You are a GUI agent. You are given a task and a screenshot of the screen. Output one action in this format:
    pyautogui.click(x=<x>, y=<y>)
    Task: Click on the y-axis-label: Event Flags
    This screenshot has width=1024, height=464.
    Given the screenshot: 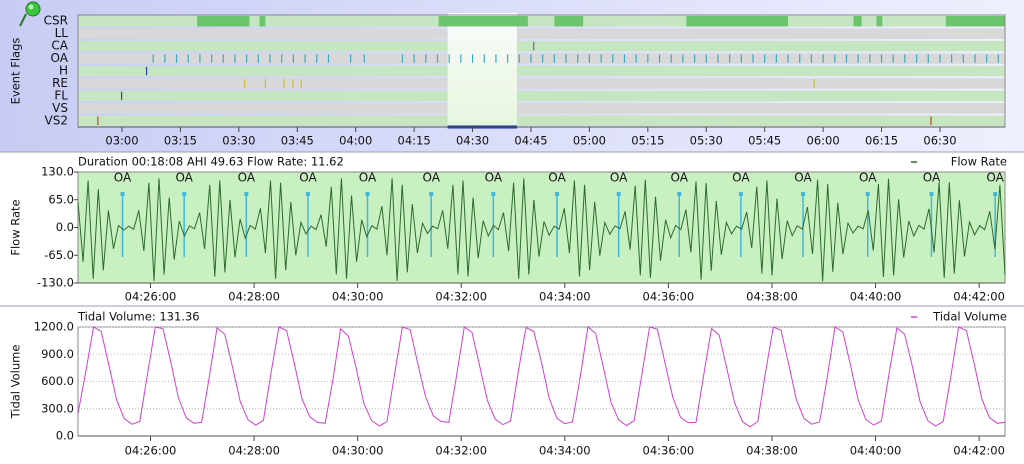 What is the action you would take?
    pyautogui.click(x=16, y=71)
    